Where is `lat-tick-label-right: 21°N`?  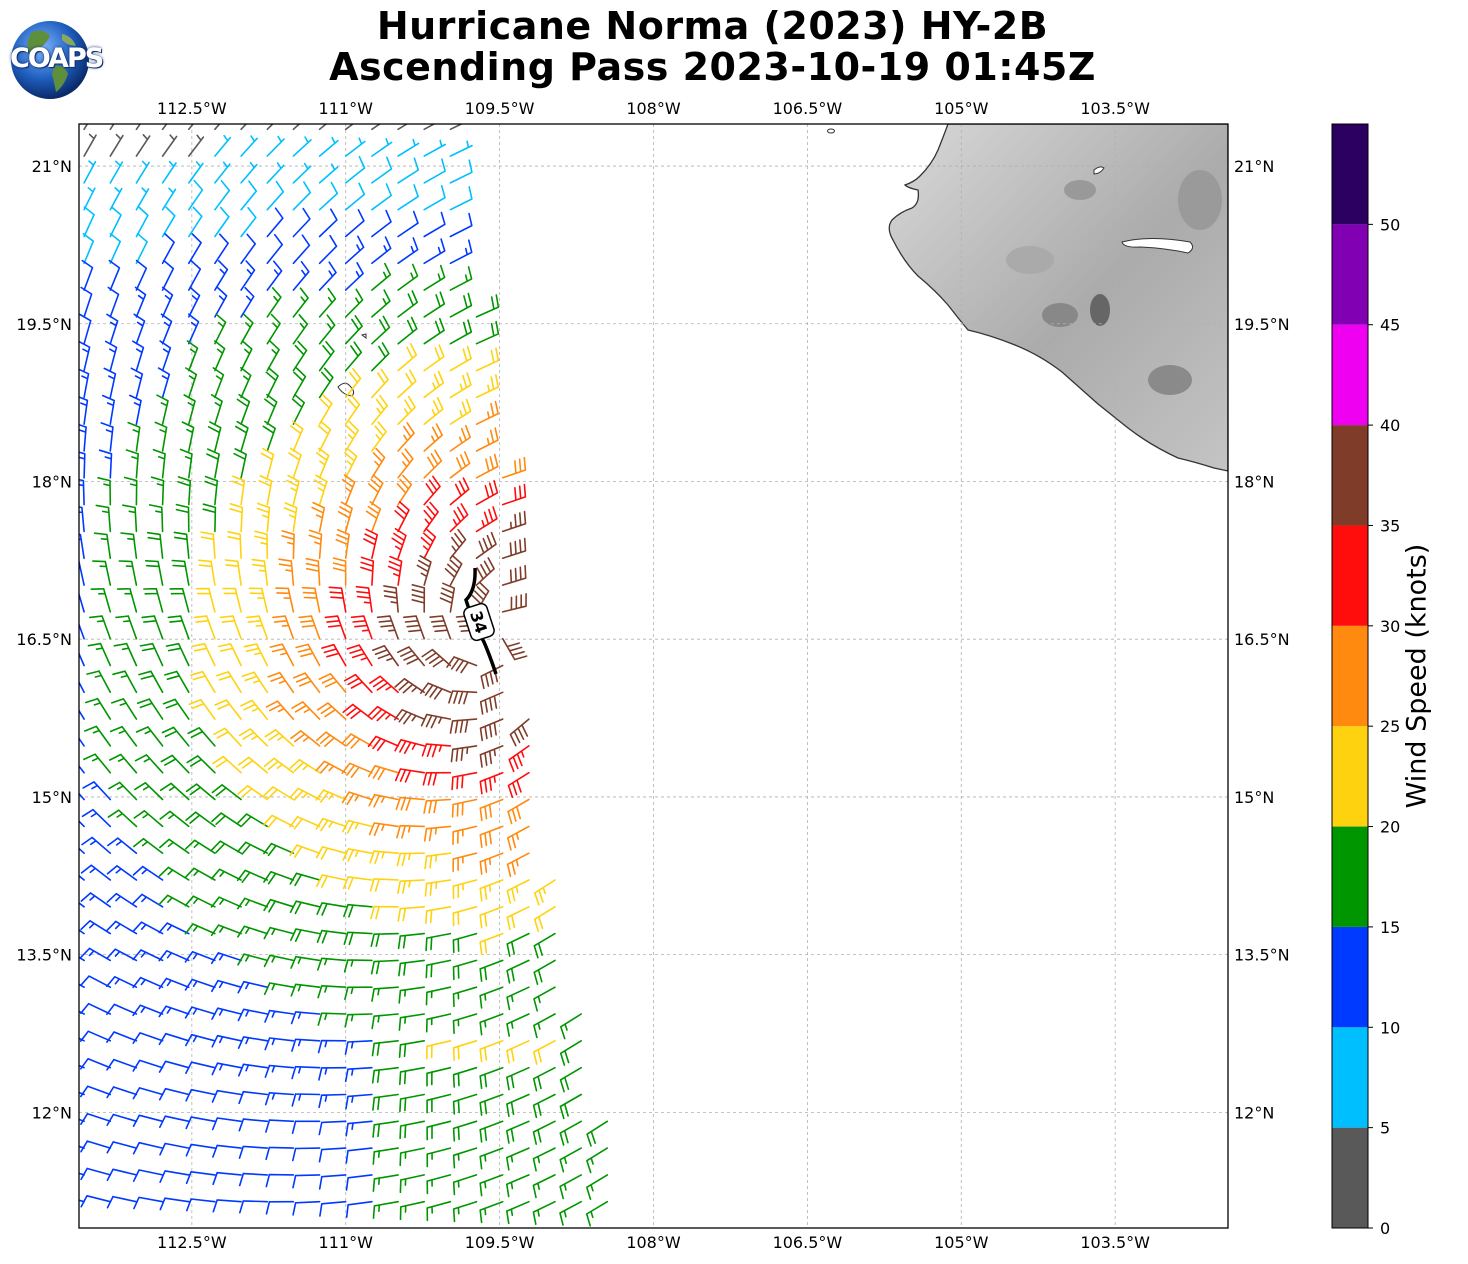
lat-tick-label-right: 21°N is located at coordinates (1254, 166).